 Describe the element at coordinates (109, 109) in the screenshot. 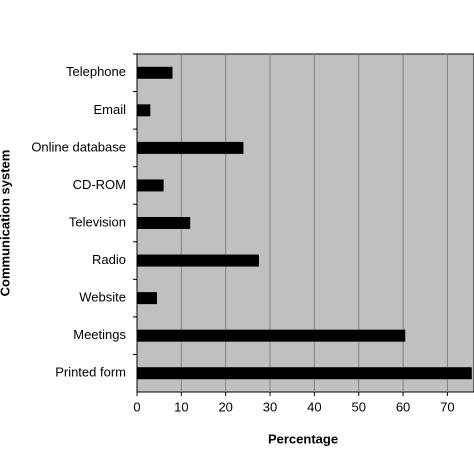

I see `y-tick-label: Email` at that location.